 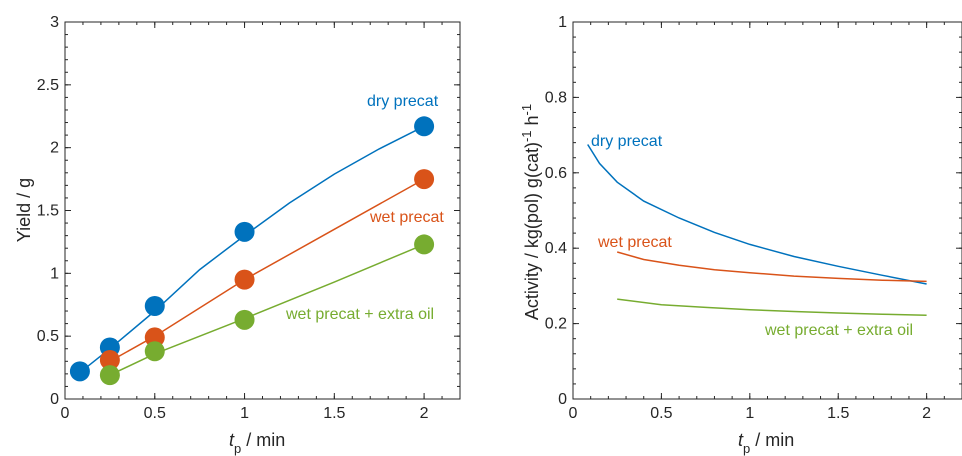 I want to click on activity-series-label-wet: wet precat, so click(x=634, y=242).